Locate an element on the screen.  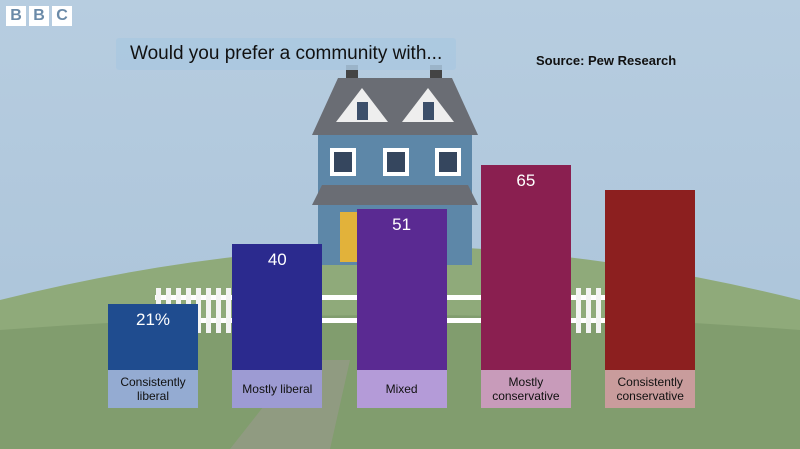
x-tick-label: Consistently conservative is located at coordinates (650, 389).